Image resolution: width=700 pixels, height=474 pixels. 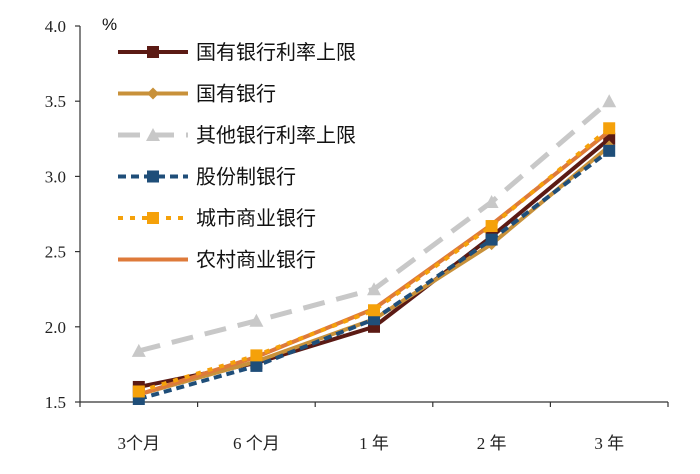 What do you see at coordinates (256, 218) in the screenshot?
I see `legend-label: 城市商业银行` at bounding box center [256, 218].